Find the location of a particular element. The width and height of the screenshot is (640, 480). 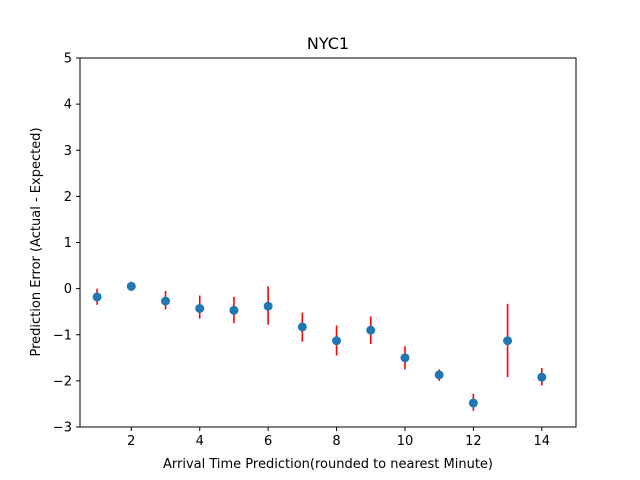

chart-title: NYC1 is located at coordinates (328, 43).